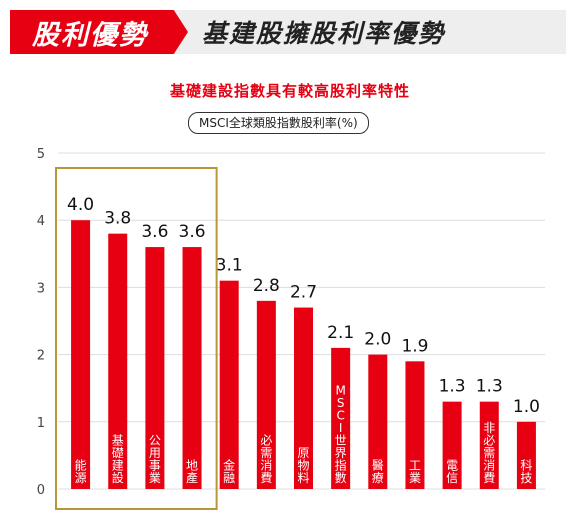 Image resolution: width=580 pixels, height=520 pixels. I want to click on bar-value-label: 3.8, so click(117, 219).